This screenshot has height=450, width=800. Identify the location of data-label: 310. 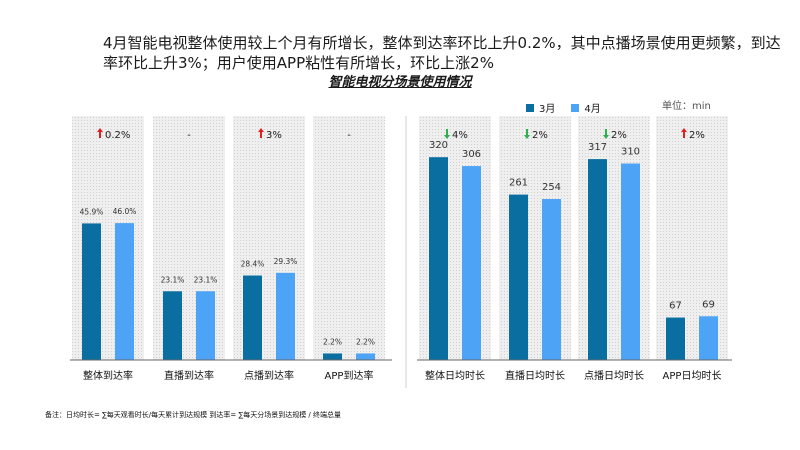
(630, 152).